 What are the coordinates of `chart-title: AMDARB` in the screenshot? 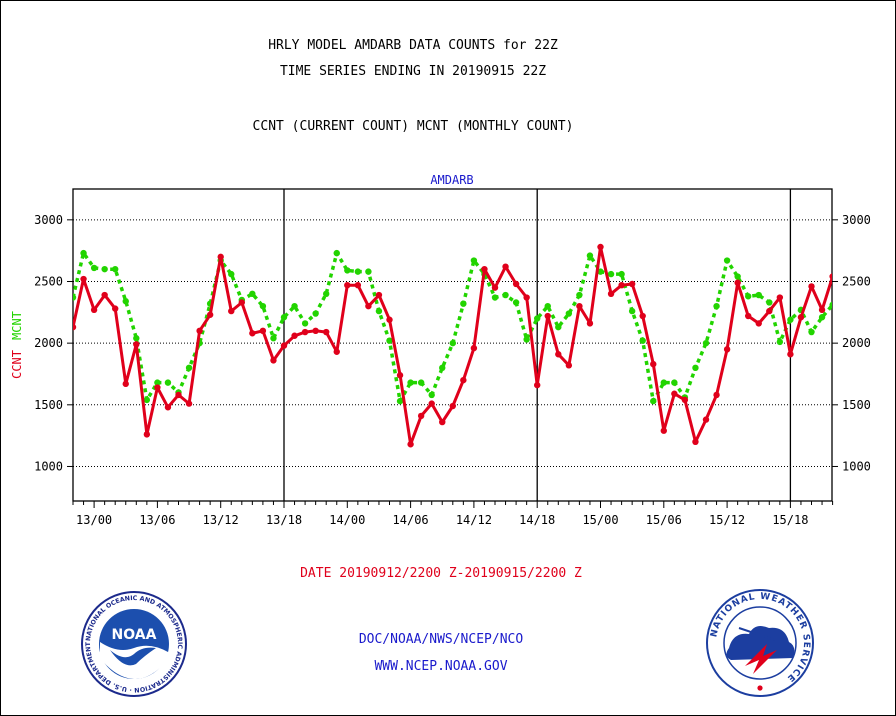 It's located at (451, 180).